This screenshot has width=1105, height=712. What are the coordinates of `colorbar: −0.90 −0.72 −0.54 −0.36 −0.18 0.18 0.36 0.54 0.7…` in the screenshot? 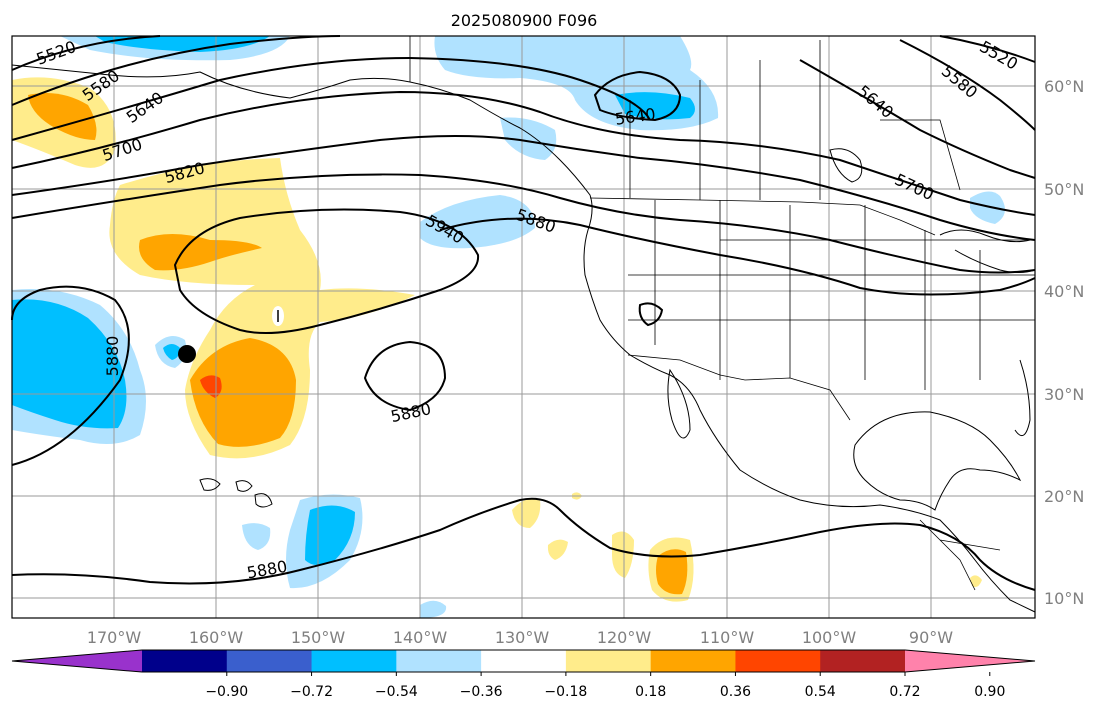 It's located at (523, 674).